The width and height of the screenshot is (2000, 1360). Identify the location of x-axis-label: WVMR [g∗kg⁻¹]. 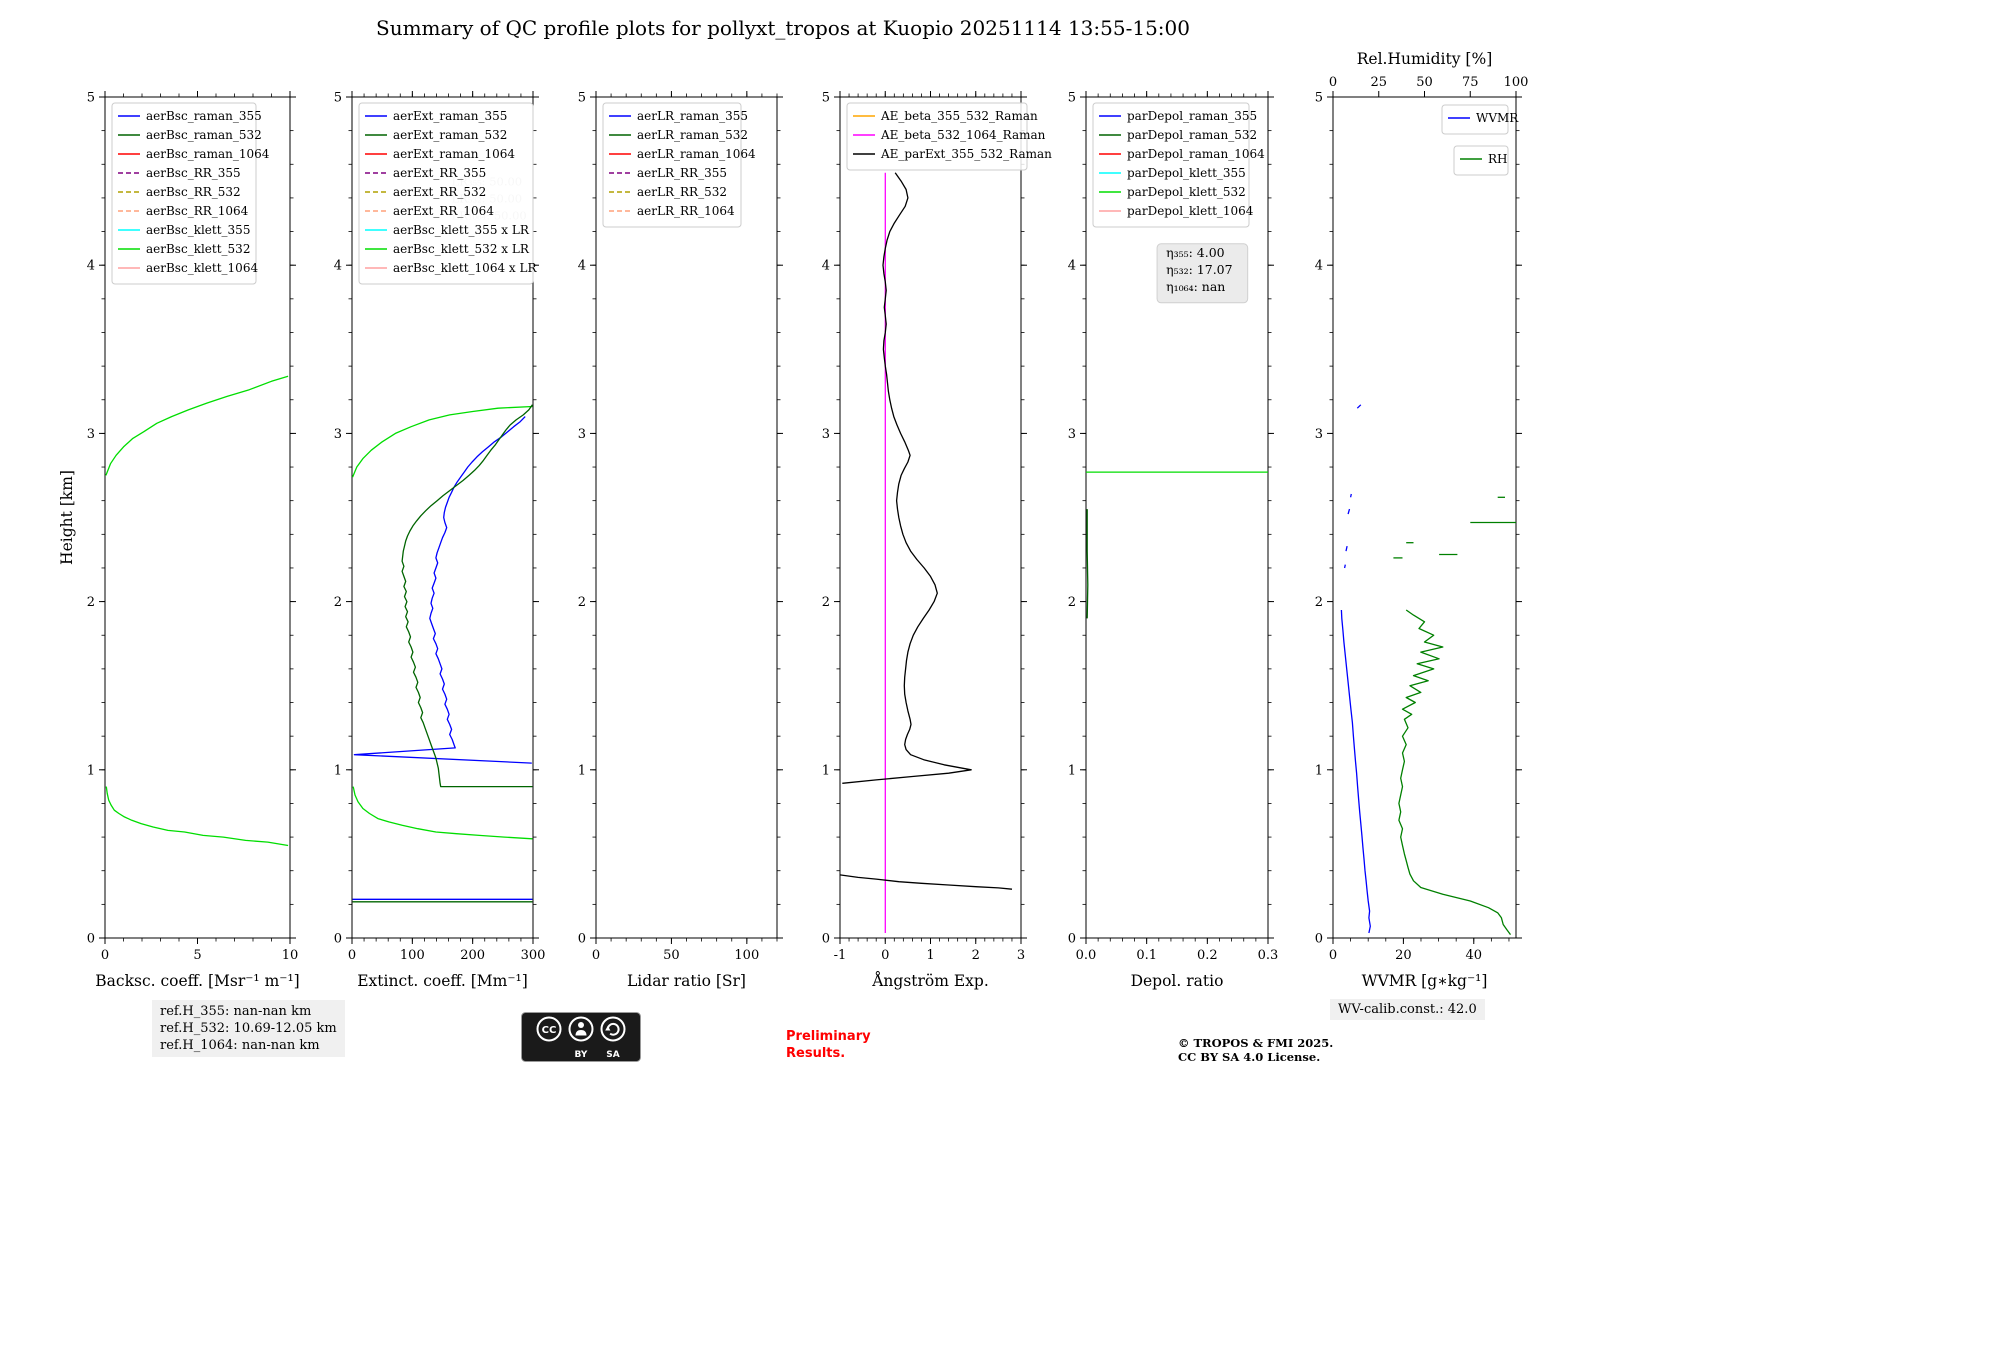
(1425, 981).